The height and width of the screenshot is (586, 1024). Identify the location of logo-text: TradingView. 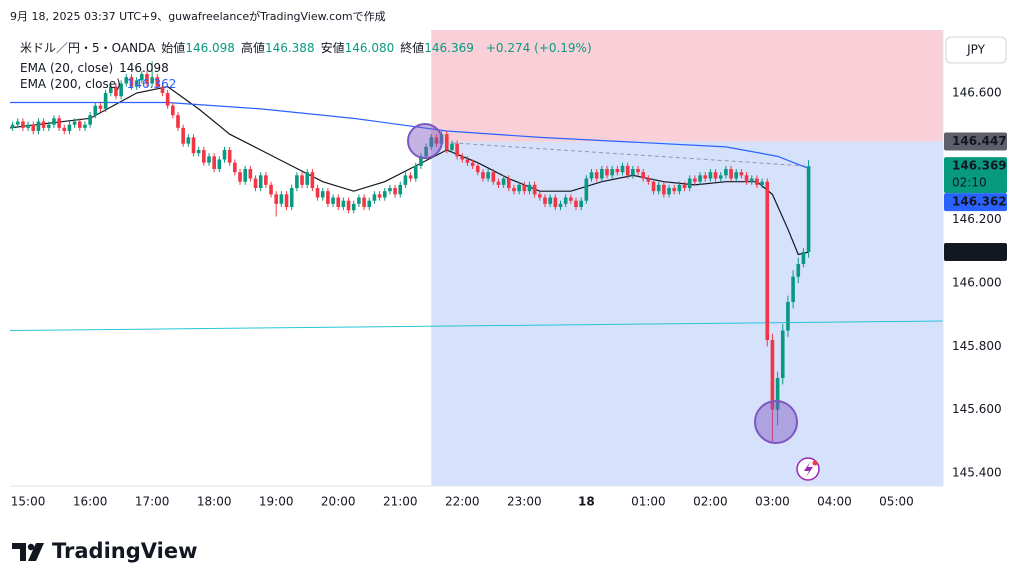
(124, 551).